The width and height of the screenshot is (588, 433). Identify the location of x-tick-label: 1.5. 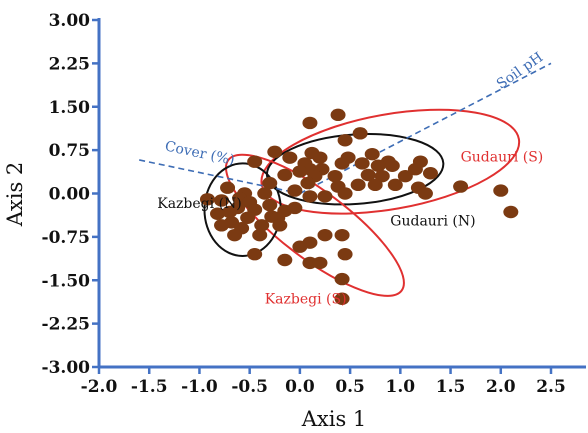
(451, 387).